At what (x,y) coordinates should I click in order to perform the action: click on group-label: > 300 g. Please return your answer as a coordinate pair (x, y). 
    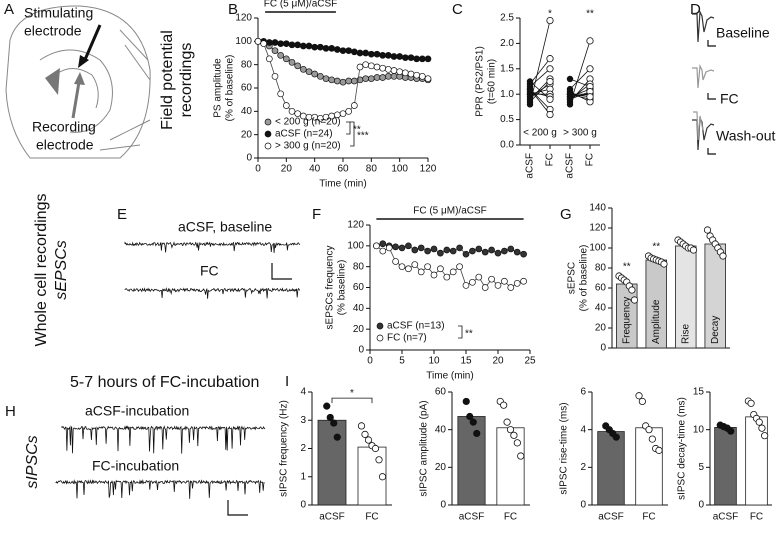
    Looking at the image, I should click on (580, 133).